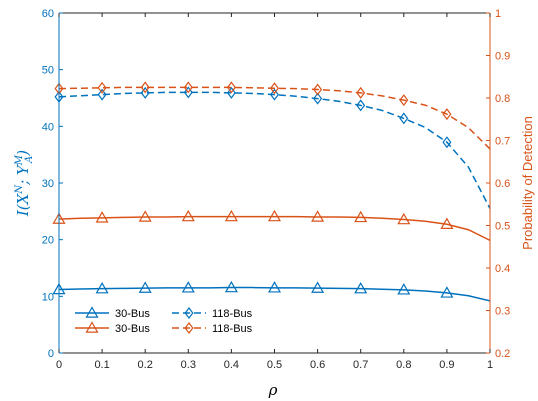 This screenshot has width=538, height=401. Describe the element at coordinates (48, 184) in the screenshot. I see `y-left-tick-label: 30` at that location.